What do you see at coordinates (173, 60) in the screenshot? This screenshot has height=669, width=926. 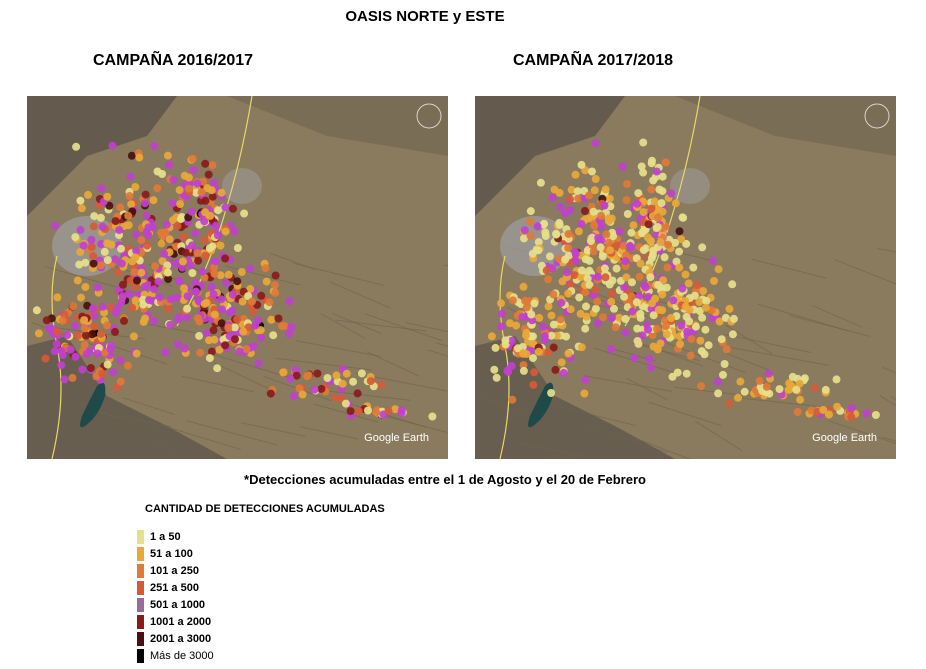 I see `campaign-title-left: CAMPAÑA 2016/2017` at bounding box center [173, 60].